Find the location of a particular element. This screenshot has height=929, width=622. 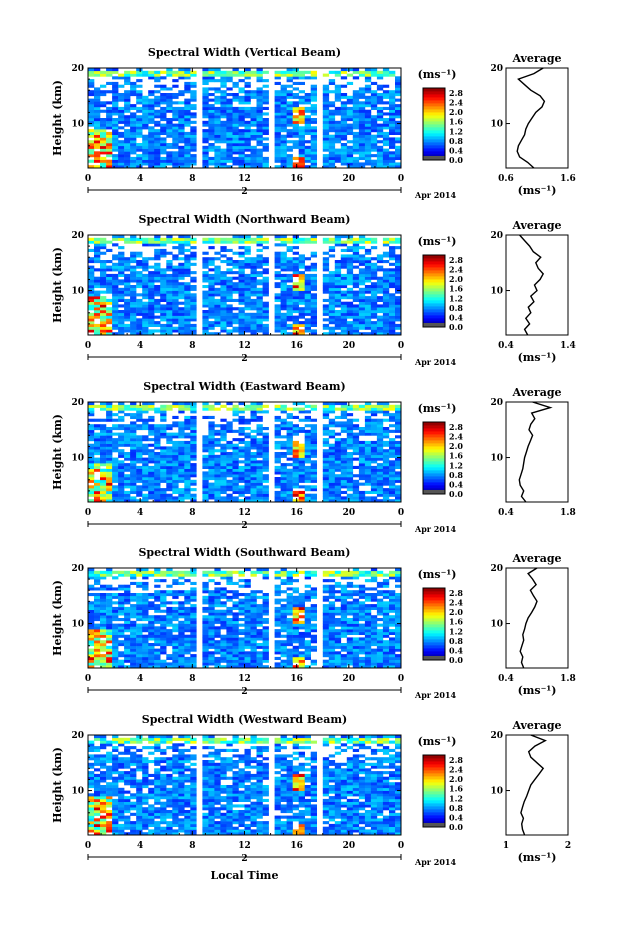

panel-title: Spectral Width (Vertical Beam) is located at coordinates (244, 52).